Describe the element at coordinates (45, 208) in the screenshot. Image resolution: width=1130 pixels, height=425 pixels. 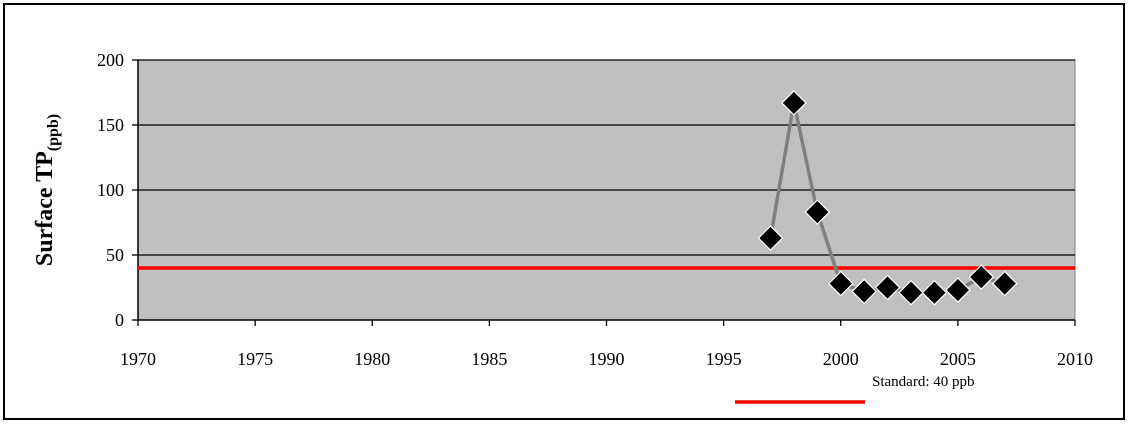
I see `y-axis-title-main: Surface TP` at that location.